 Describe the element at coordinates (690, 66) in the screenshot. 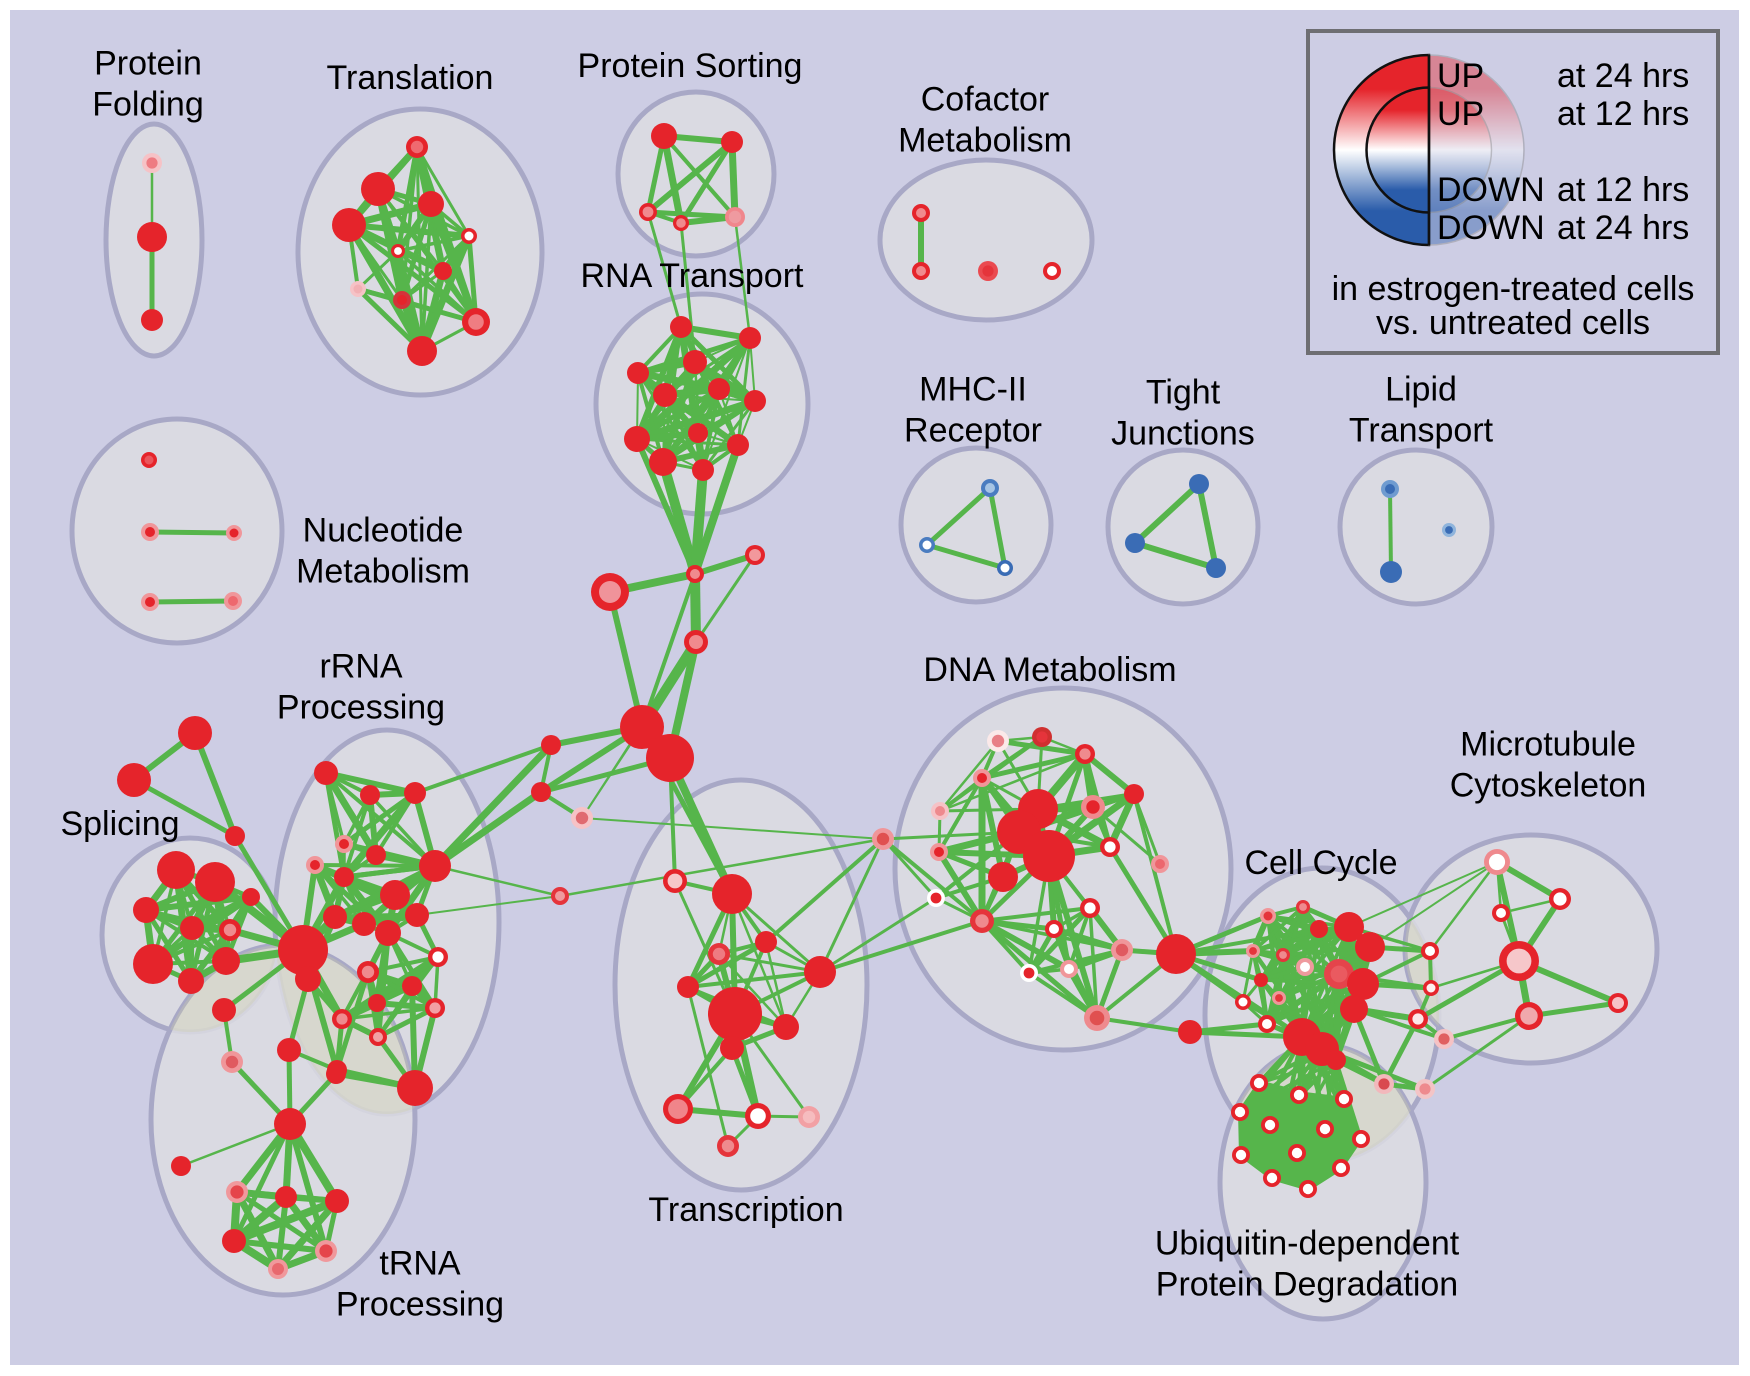

I see `svg-text: Protein Sorting` at that location.